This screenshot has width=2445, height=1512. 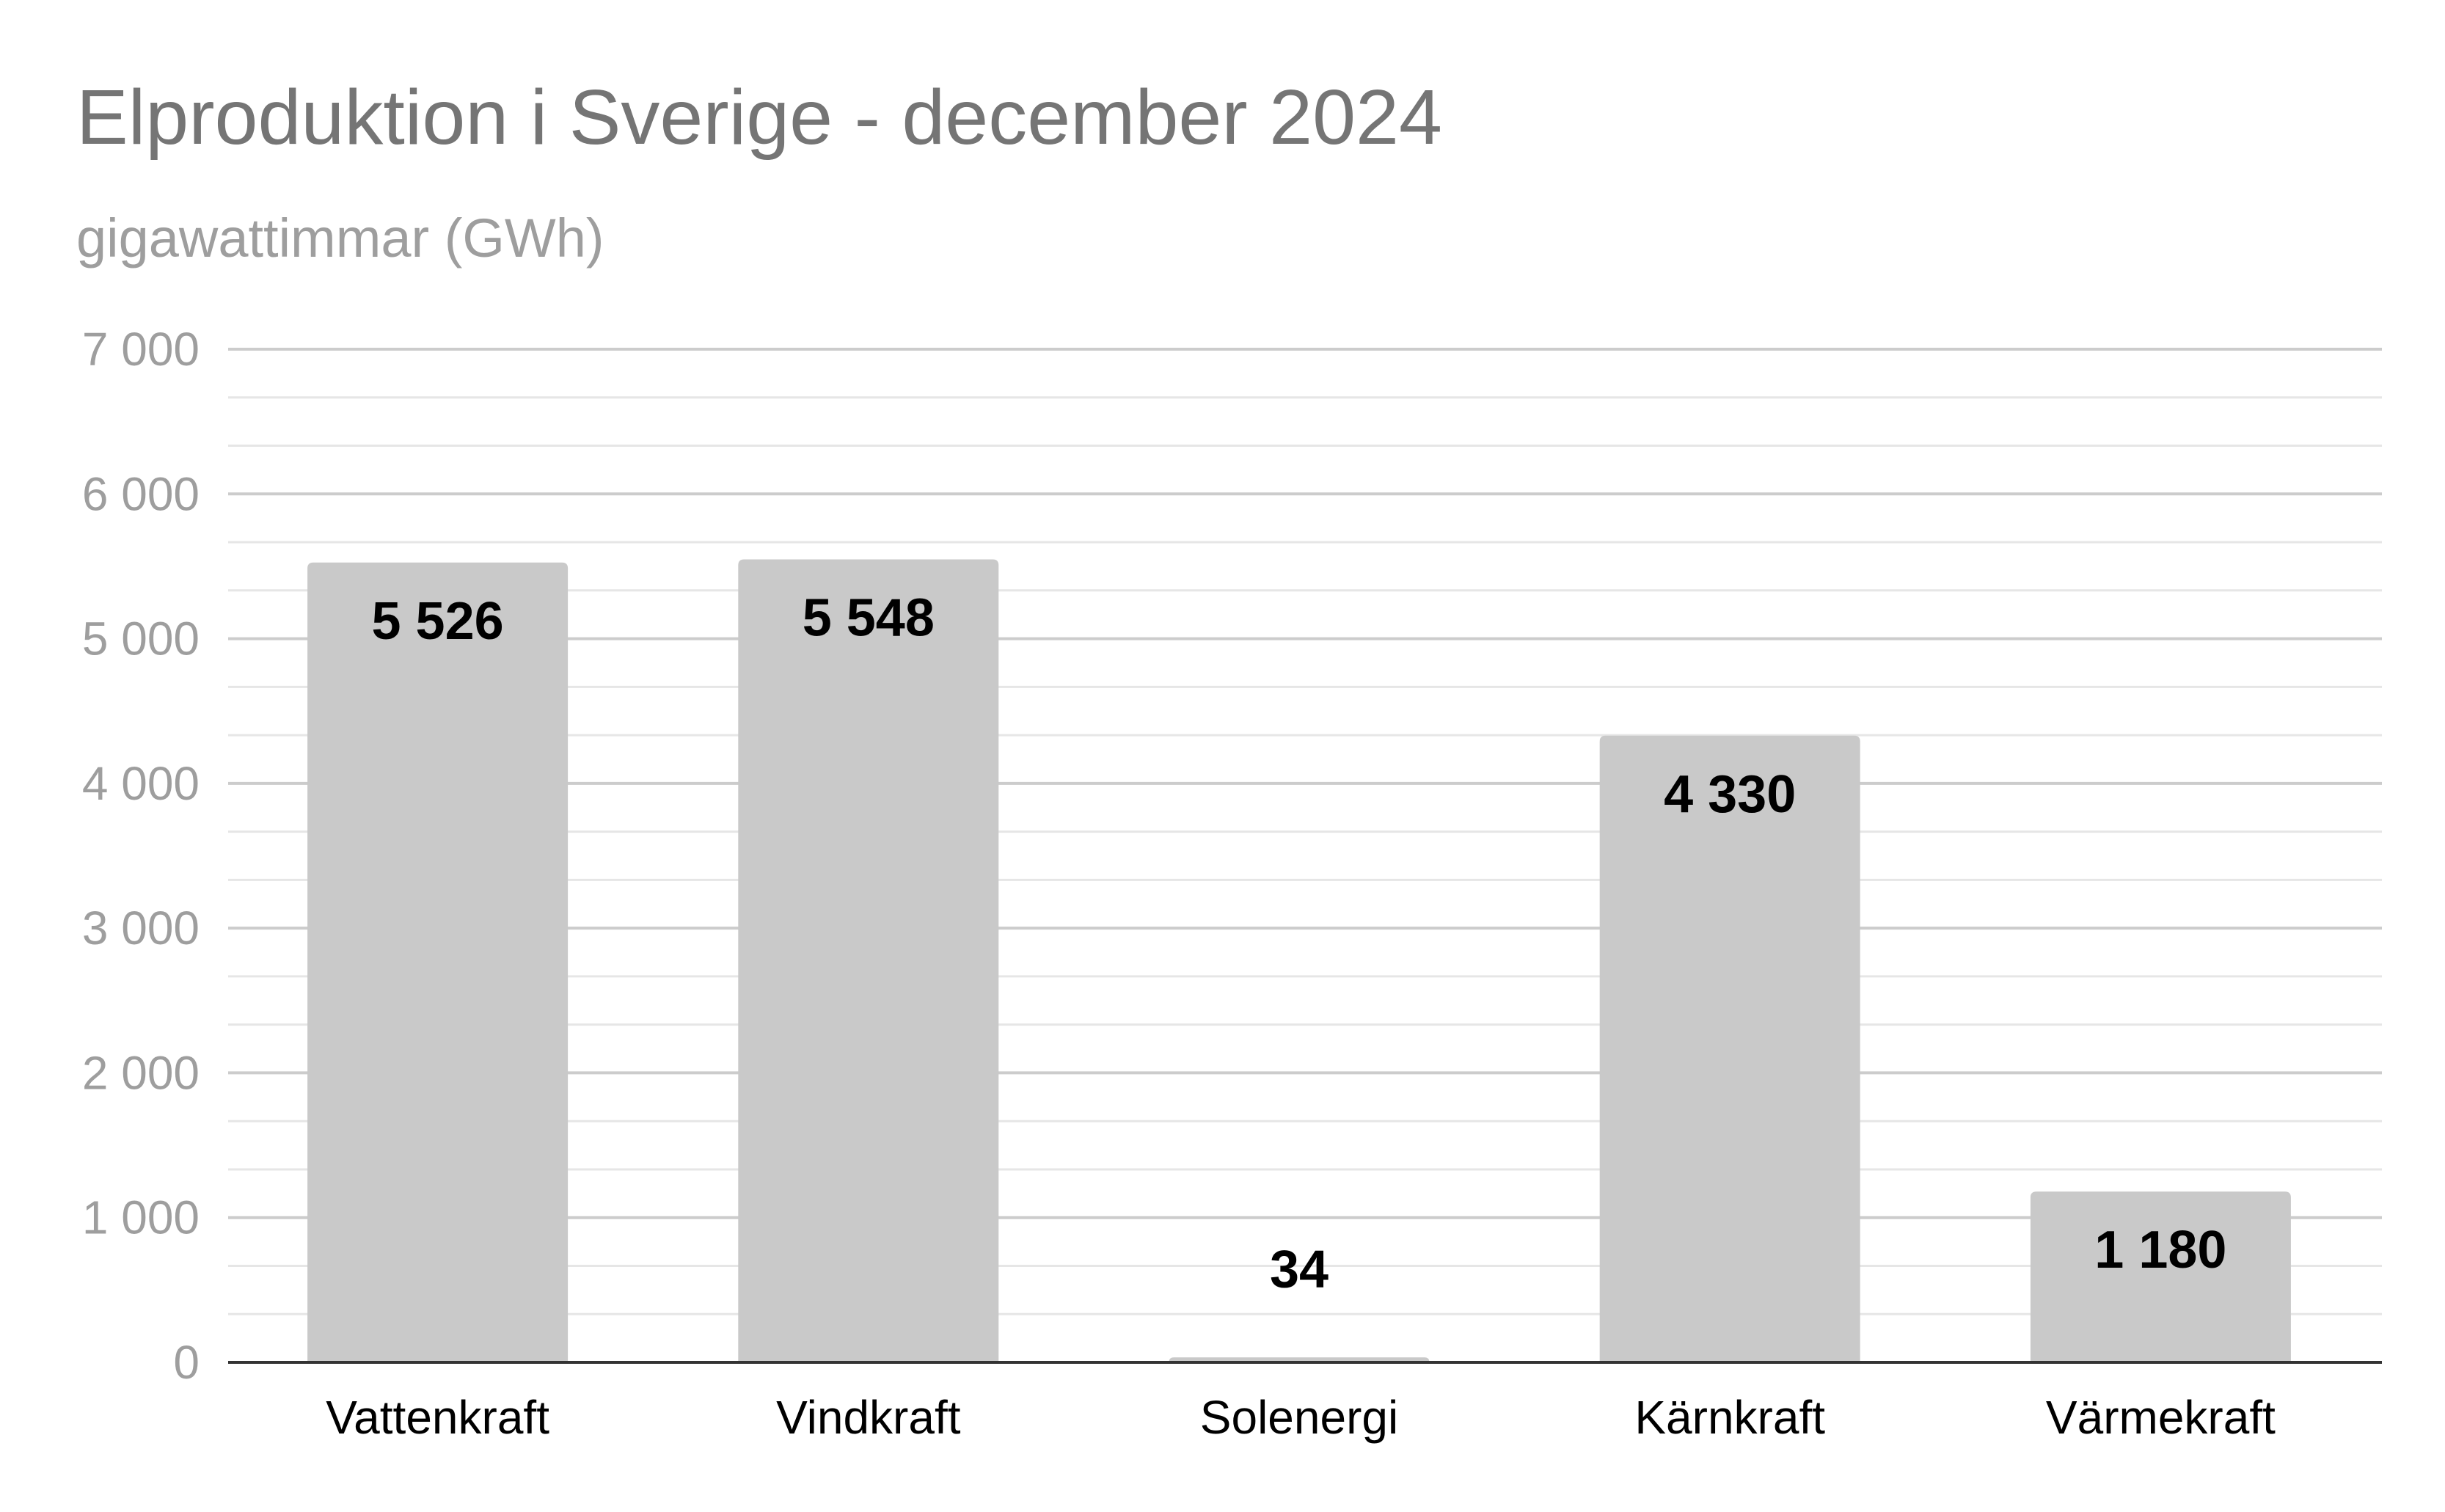 I want to click on bar-vattenkraft, so click(x=438, y=963).